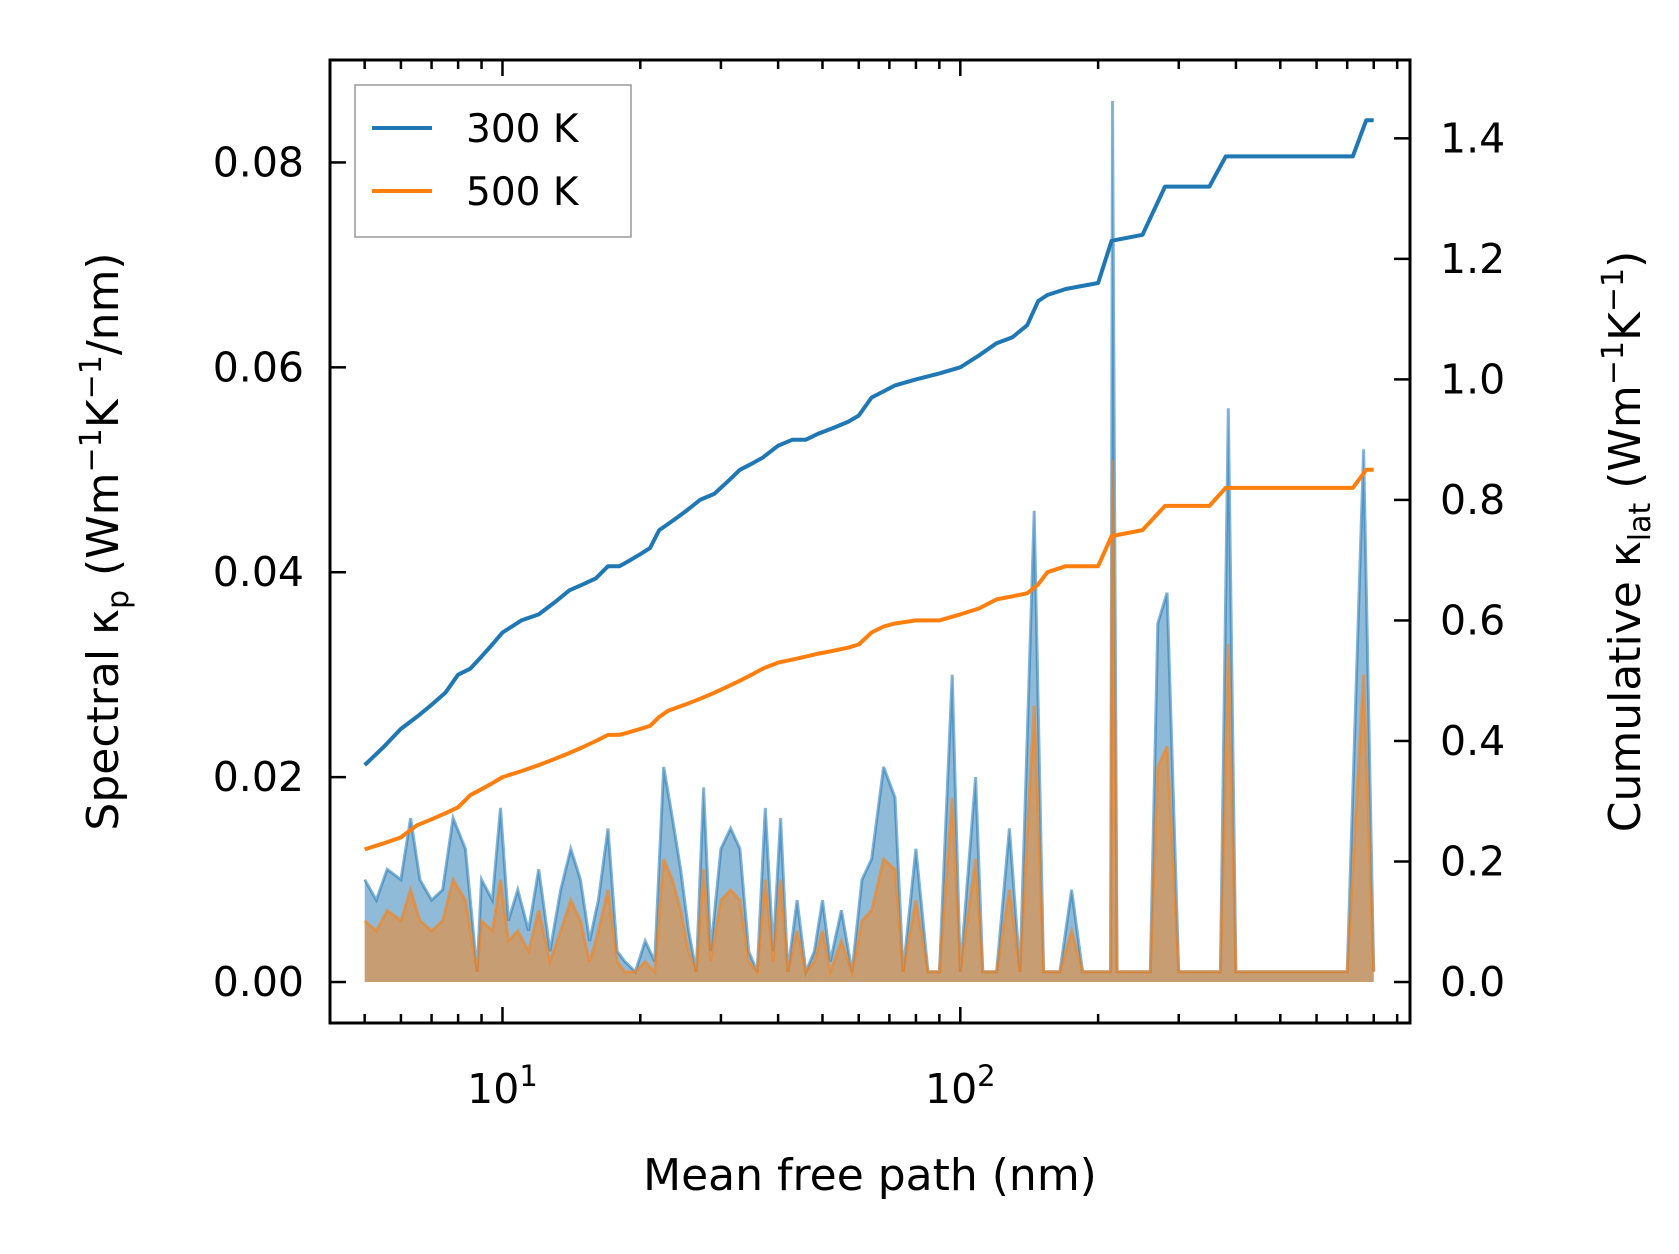 The height and width of the screenshot is (1254, 1679). What do you see at coordinates (258, 982) in the screenshot?
I see `y-left-tick-label: 0.00` at bounding box center [258, 982].